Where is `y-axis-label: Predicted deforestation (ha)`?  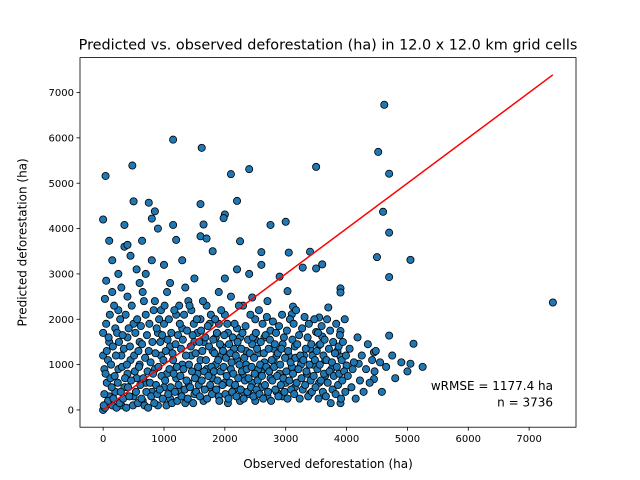 y-axis-label: Predicted deforestation (ha) is located at coordinates (23, 242).